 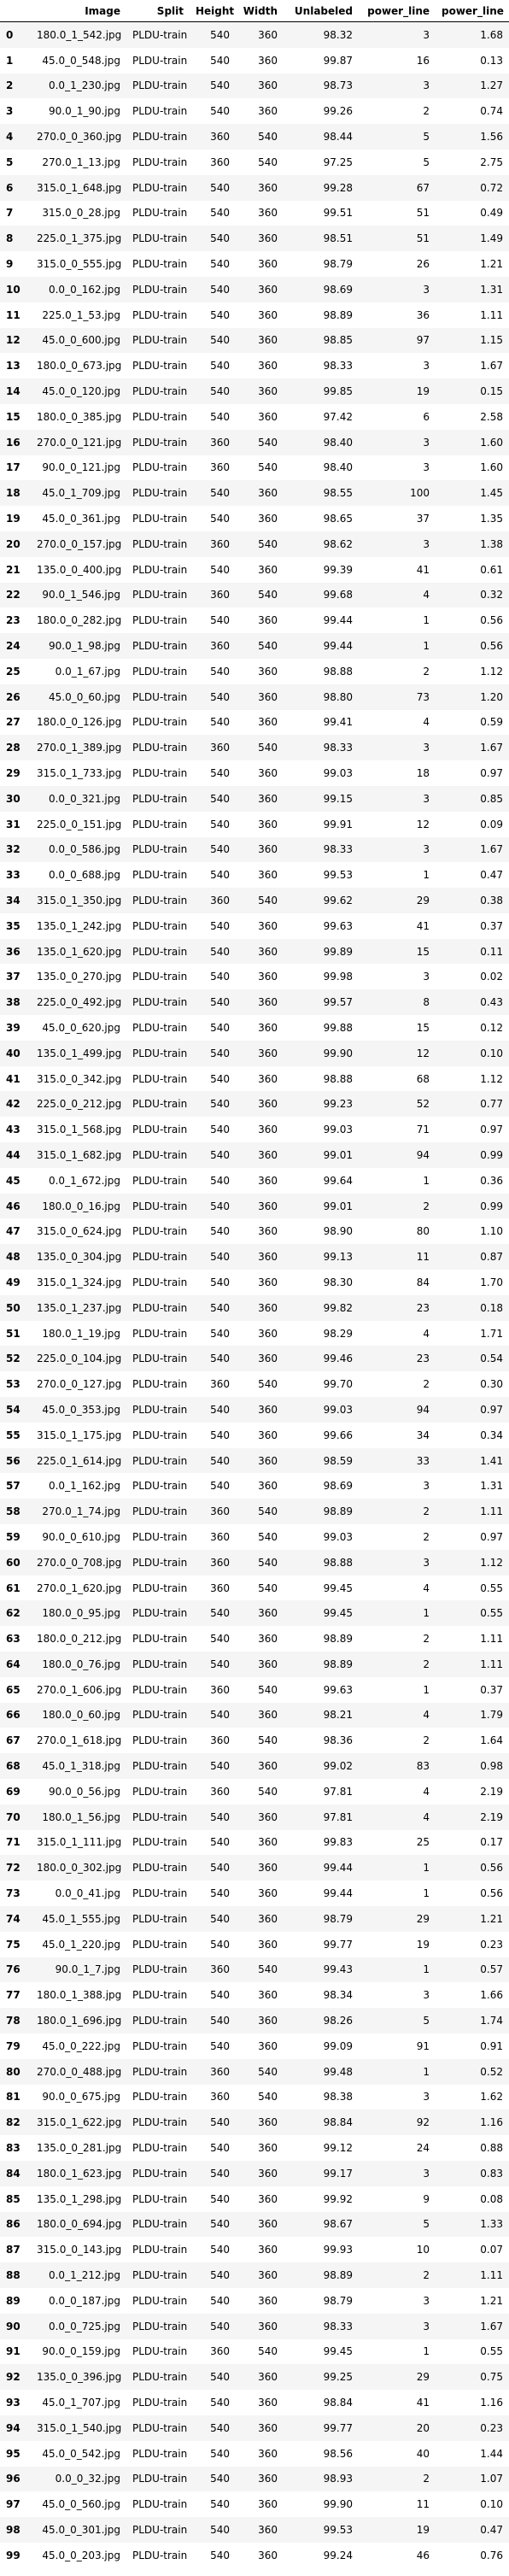 What do you see at coordinates (423, 2555) in the screenshot?
I see `power-line-count-cell: 46` at bounding box center [423, 2555].